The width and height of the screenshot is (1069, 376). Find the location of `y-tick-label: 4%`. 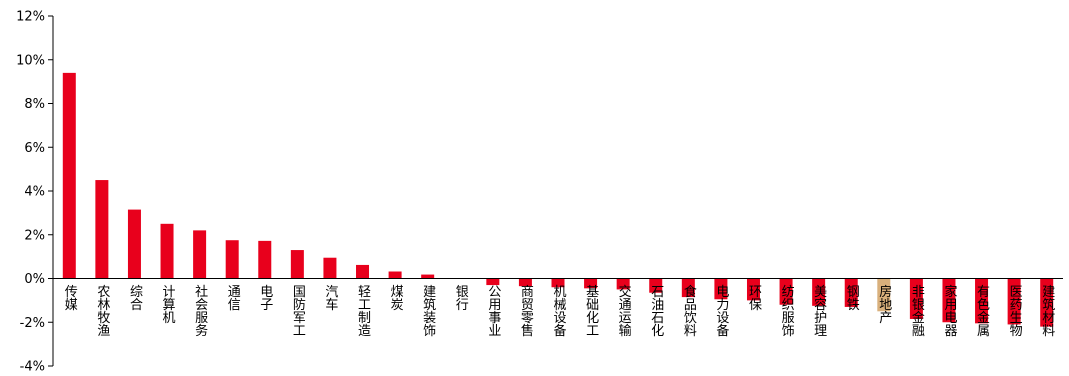

y-tick-label: 4% is located at coordinates (34, 192).